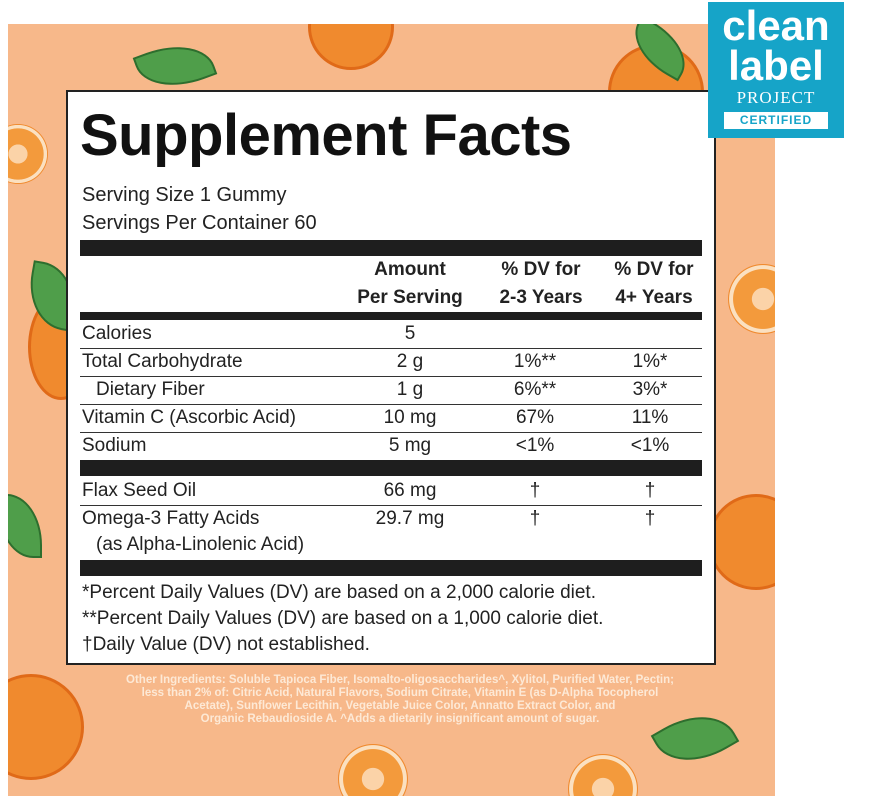  What do you see at coordinates (535, 389) in the screenshot?
I see `nutrient-dv-kids: 6%**` at bounding box center [535, 389].